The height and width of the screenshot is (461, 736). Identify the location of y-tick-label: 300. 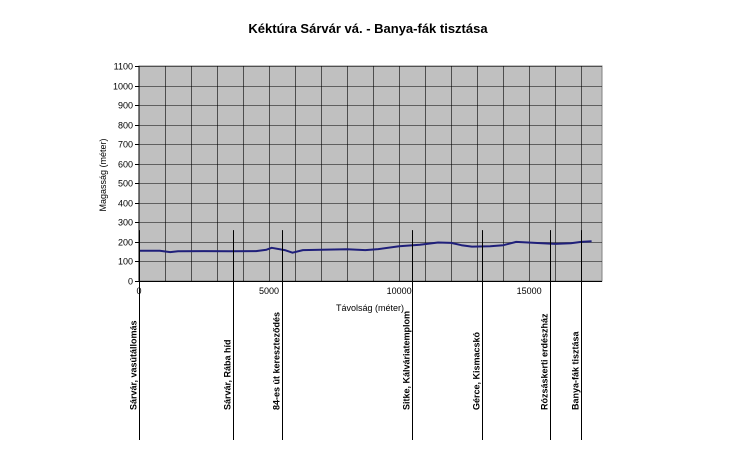
(125, 223).